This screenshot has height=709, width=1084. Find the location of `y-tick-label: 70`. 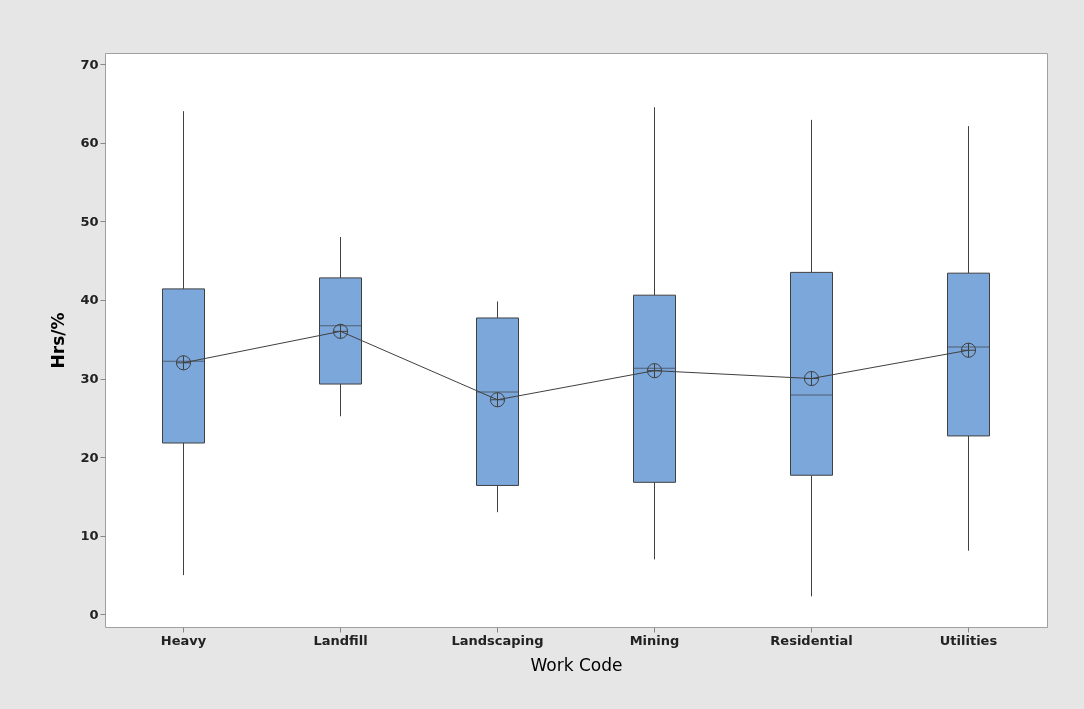

y-tick-label: 70 is located at coordinates (89, 64).